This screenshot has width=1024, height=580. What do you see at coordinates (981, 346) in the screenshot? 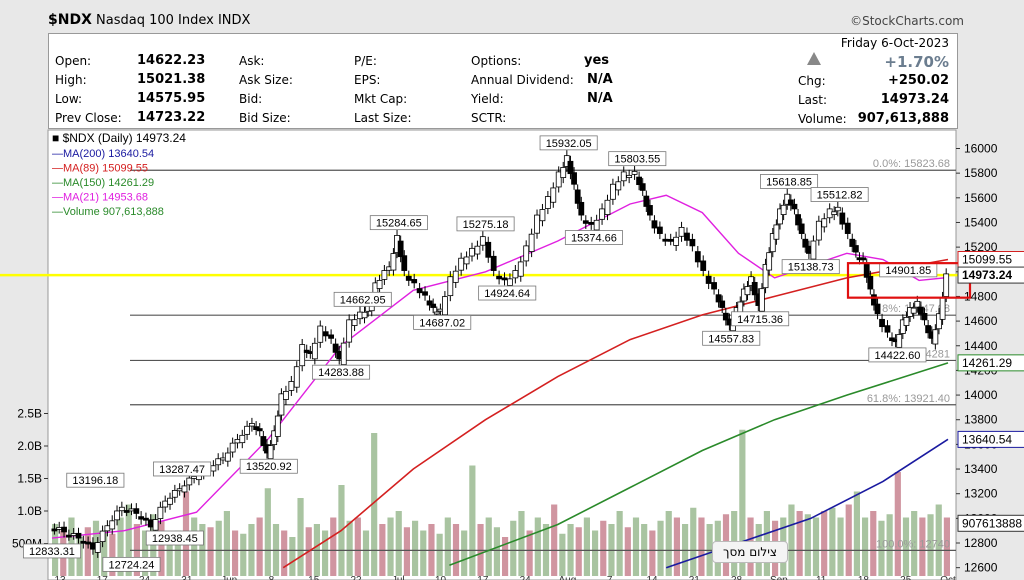
I see `y-tick-label: 14400` at bounding box center [981, 346].